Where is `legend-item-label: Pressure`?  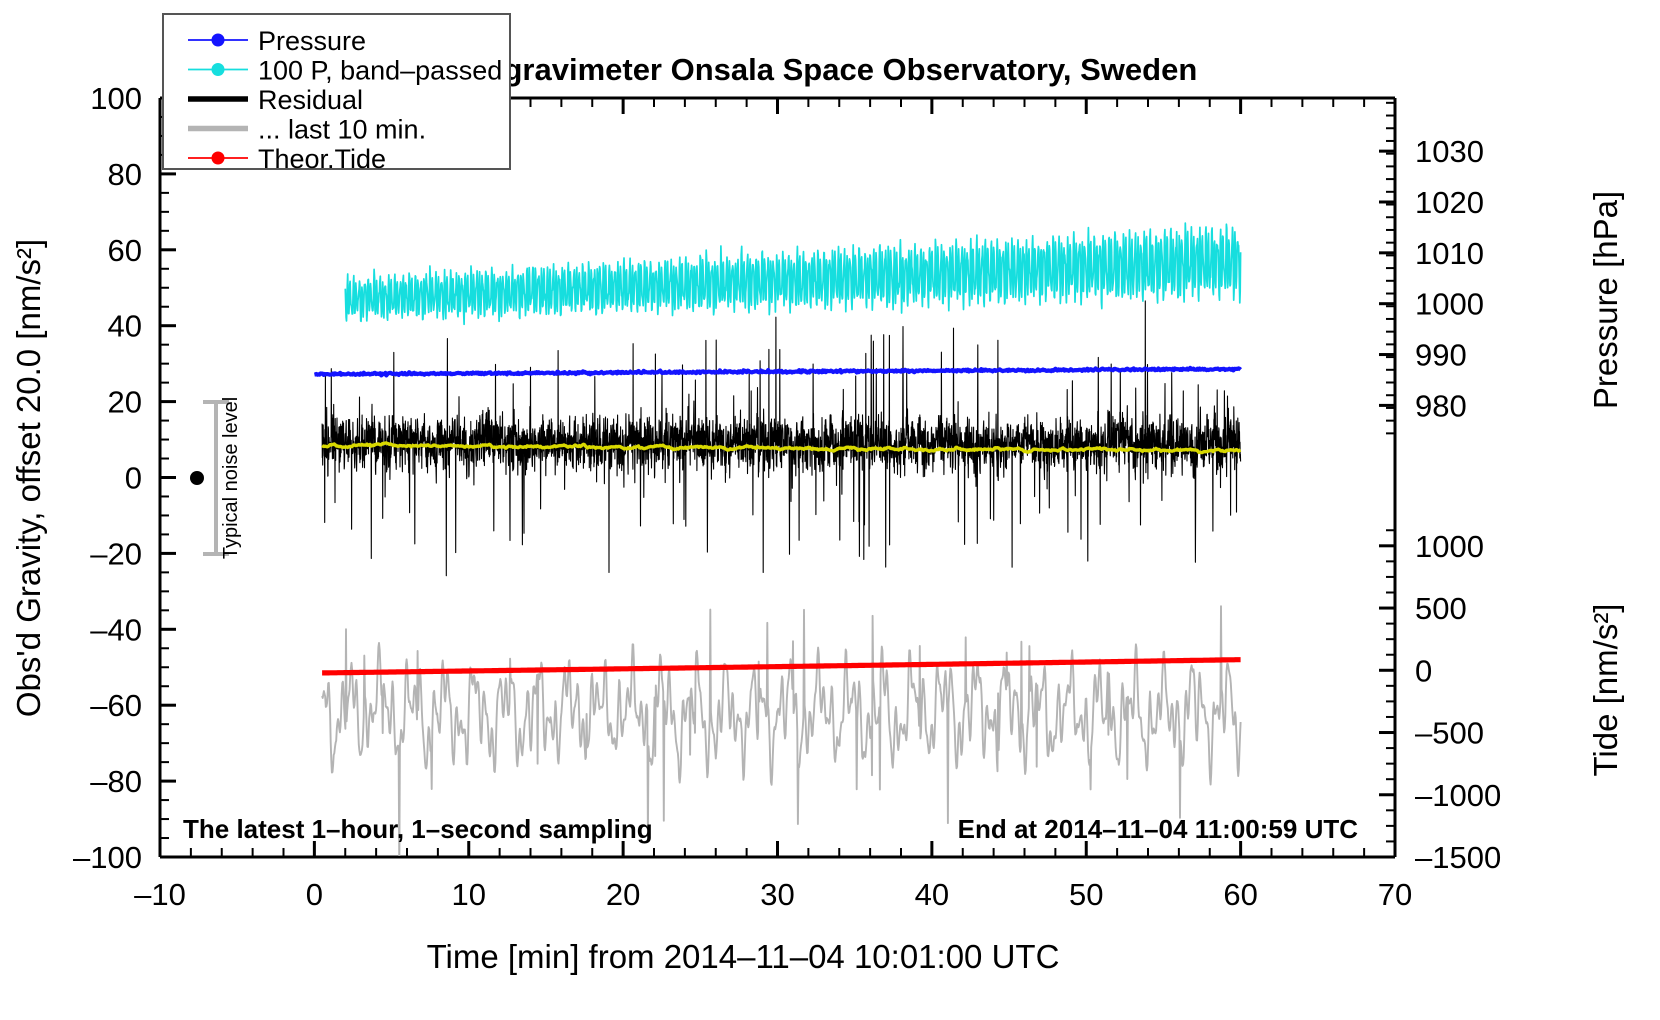
legend-item-label: Pressure is located at coordinates (312, 41).